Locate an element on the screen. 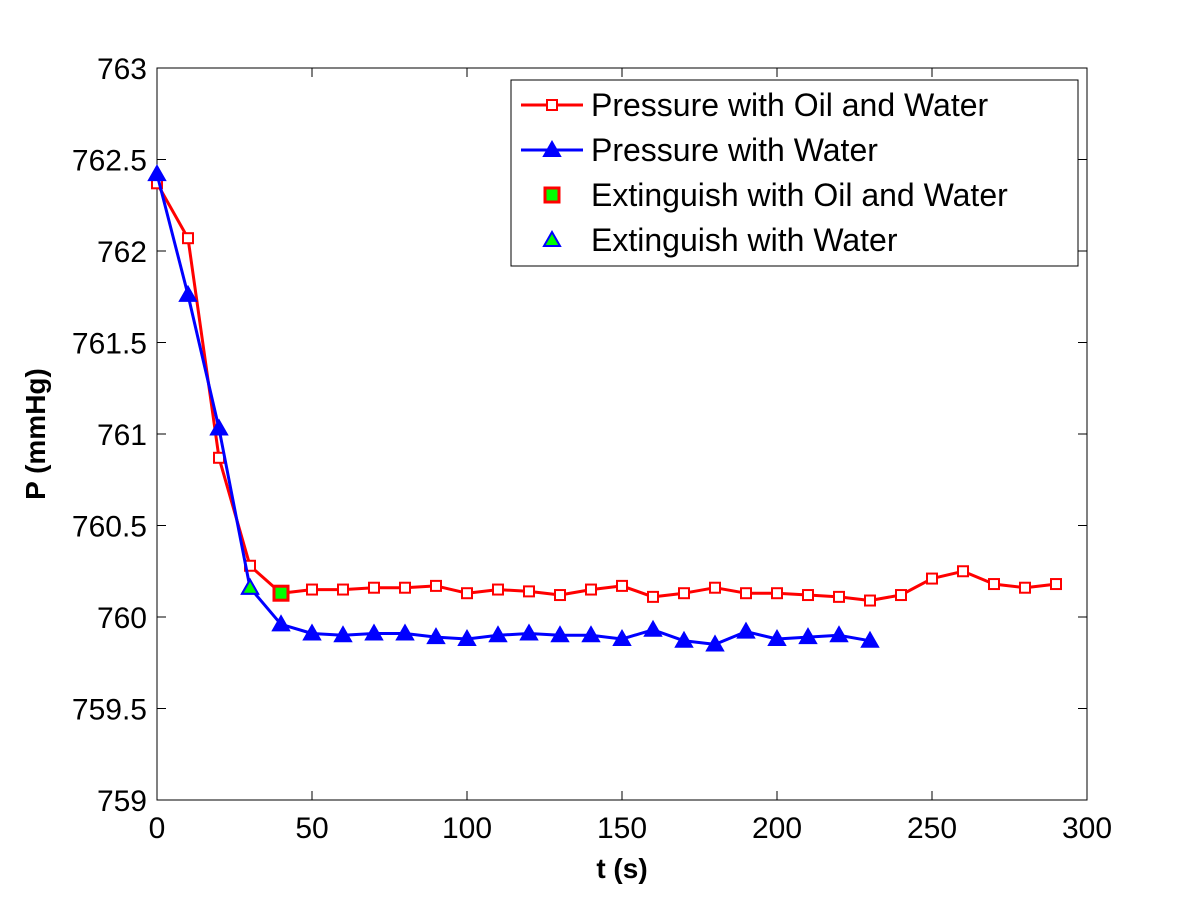 This screenshot has width=1201, height=901. legend-item-2: Extinguish with Oil and Water is located at coordinates (775, 195).